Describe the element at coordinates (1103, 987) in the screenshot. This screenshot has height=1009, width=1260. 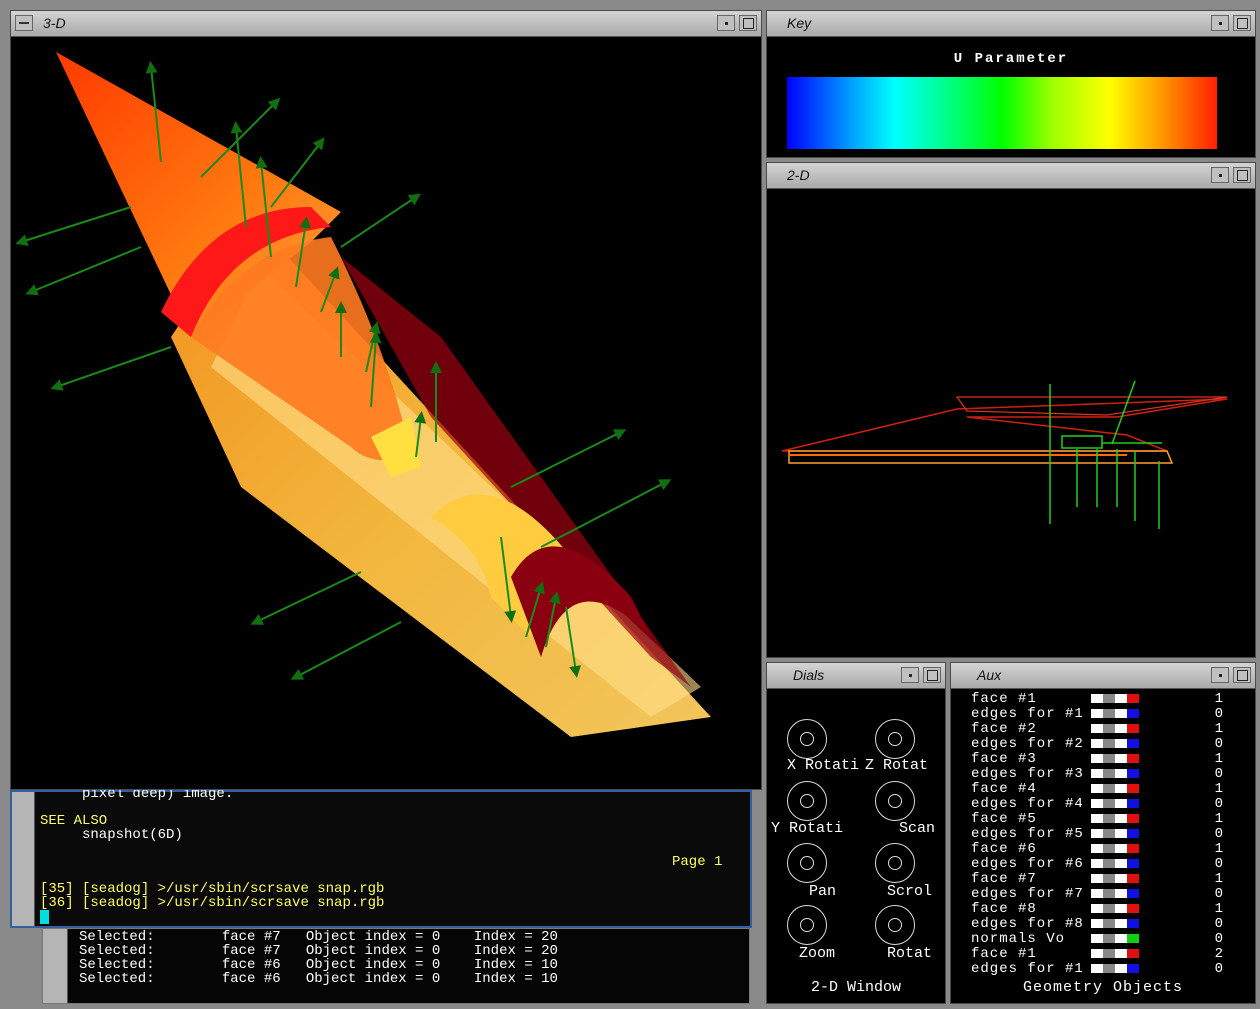
I see `aux-footer: Geometry Objects` at that location.